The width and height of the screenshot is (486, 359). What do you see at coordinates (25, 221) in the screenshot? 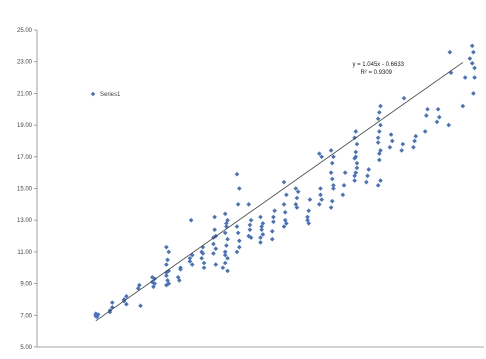
I see `y-tick-label: 13.00` at bounding box center [25, 221].